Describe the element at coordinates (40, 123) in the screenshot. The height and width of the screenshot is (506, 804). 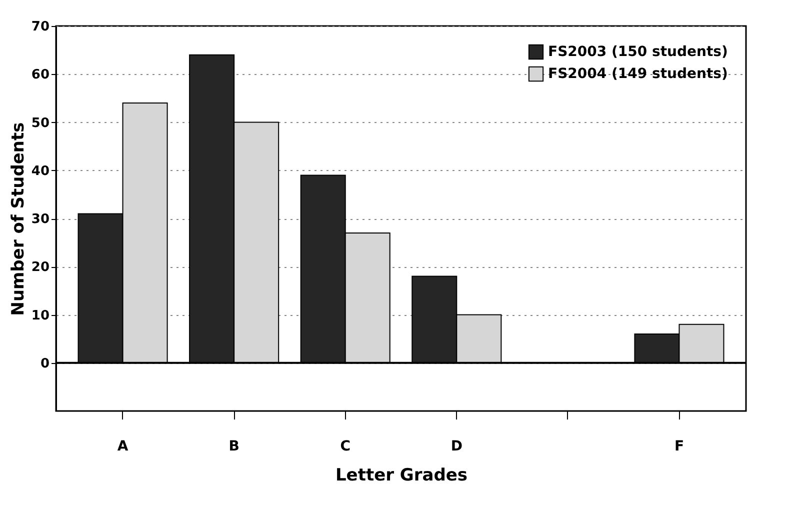
I see `y-tick-label: 50` at that location.